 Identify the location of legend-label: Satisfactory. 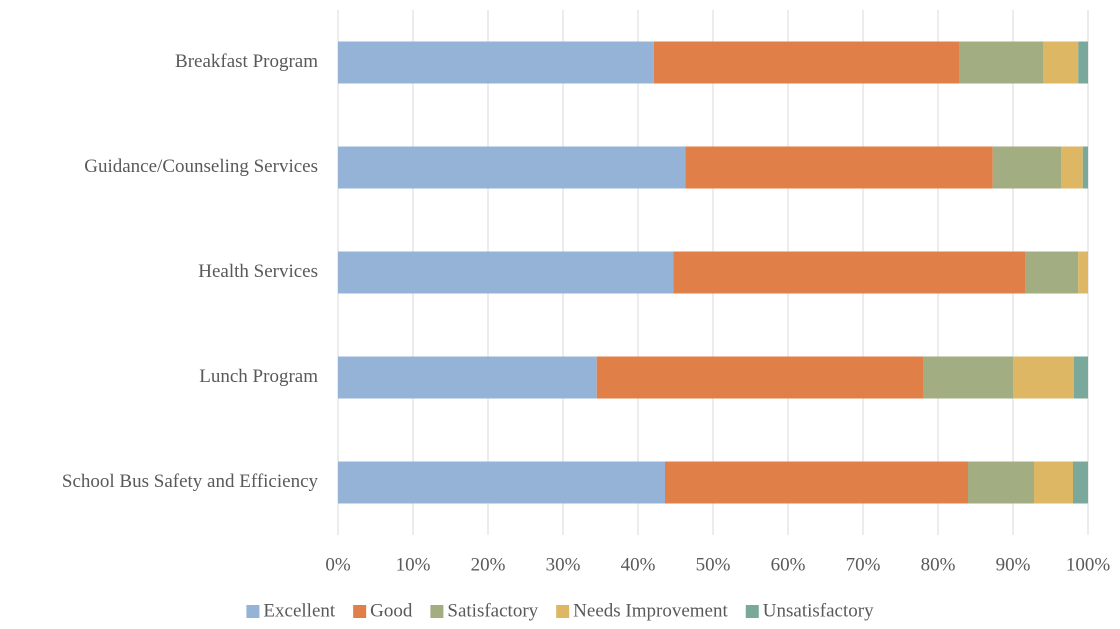
(492, 610).